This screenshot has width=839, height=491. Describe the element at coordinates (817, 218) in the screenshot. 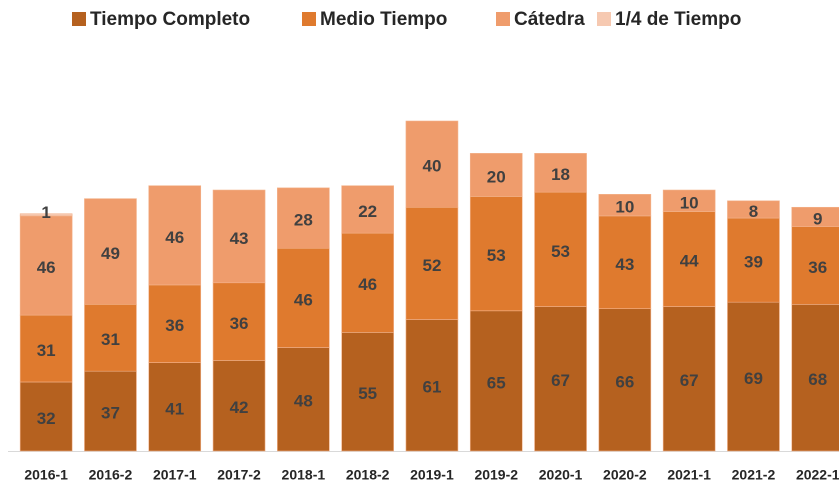

I see `data-label: 9` at that location.